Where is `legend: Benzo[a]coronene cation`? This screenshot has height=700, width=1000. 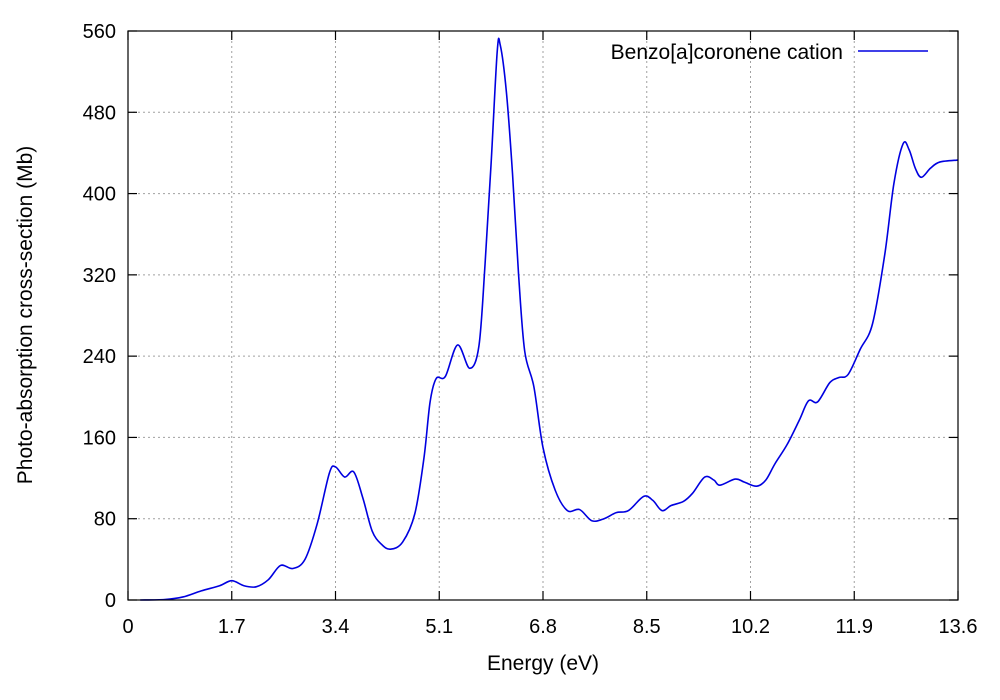
legend: Benzo[a]coronene cation is located at coordinates (769, 52).